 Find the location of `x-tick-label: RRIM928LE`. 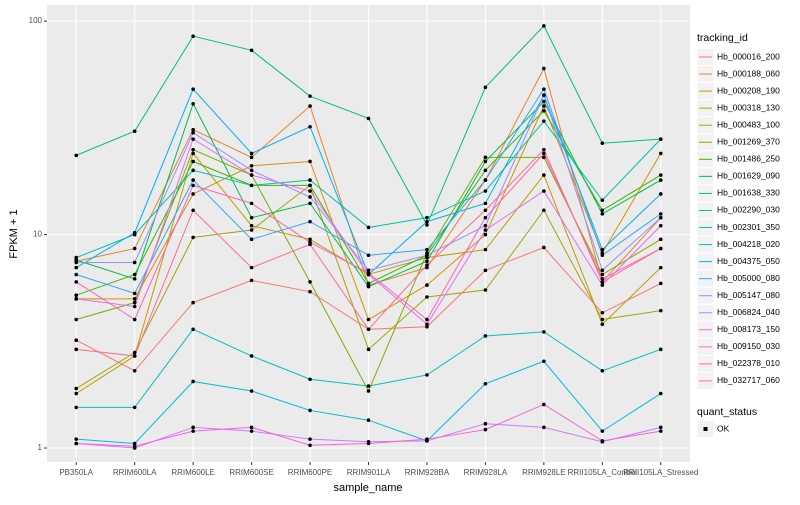

x-tick-label: RRIM928LE is located at coordinates (544, 472).